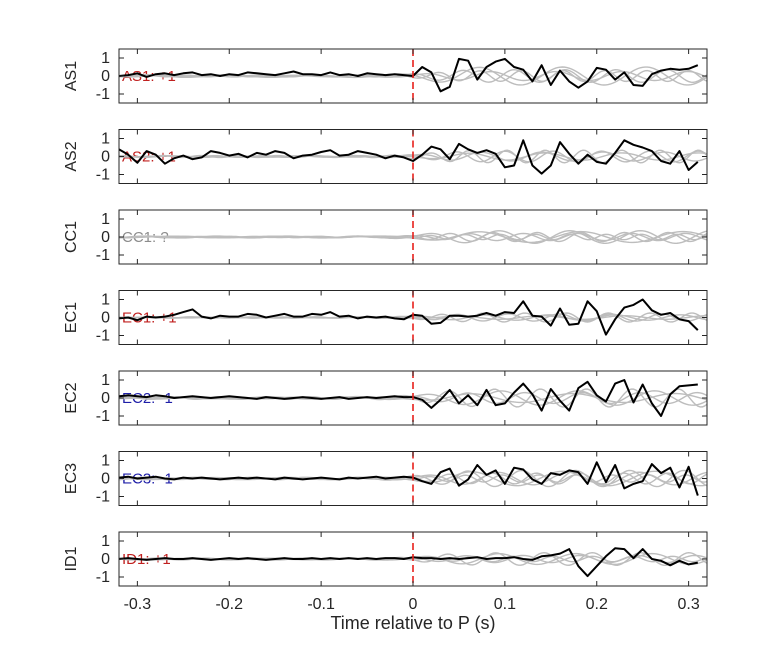 The height and width of the screenshot is (657, 782). I want to click on x-tick-label: 0, so click(413, 604).